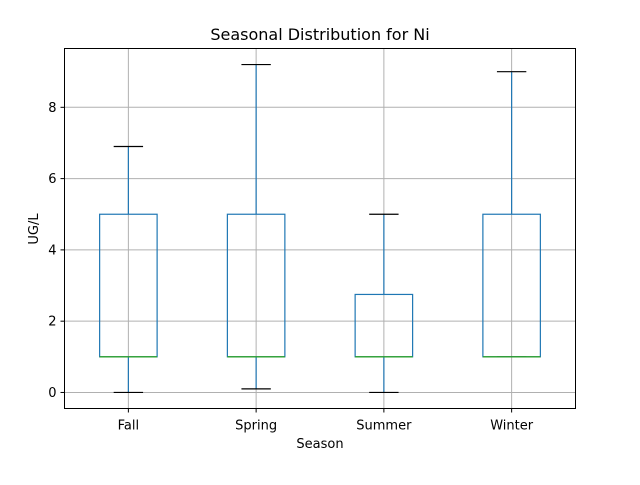 This screenshot has height=485, width=640. I want to click on chart-title: Seasonal Distribution for Ni, so click(319, 34).